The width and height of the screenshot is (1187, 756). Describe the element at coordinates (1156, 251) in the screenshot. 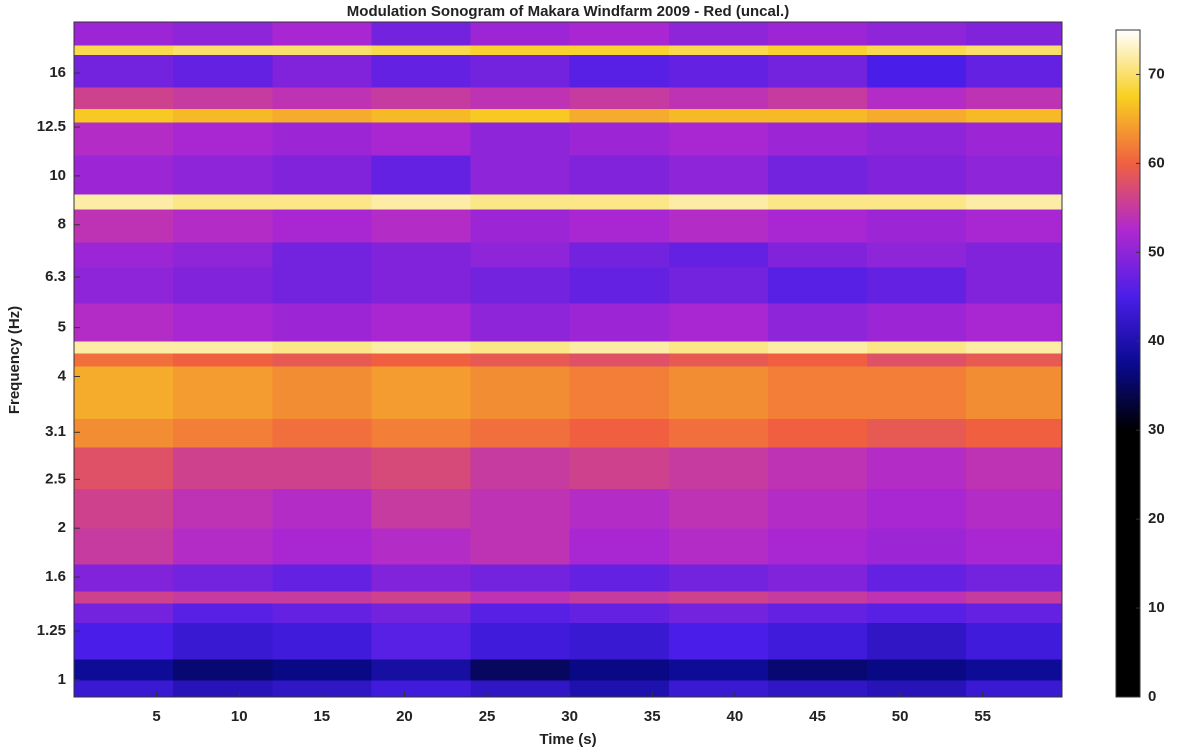

I see `colorbar-tick-label: 50` at that location.